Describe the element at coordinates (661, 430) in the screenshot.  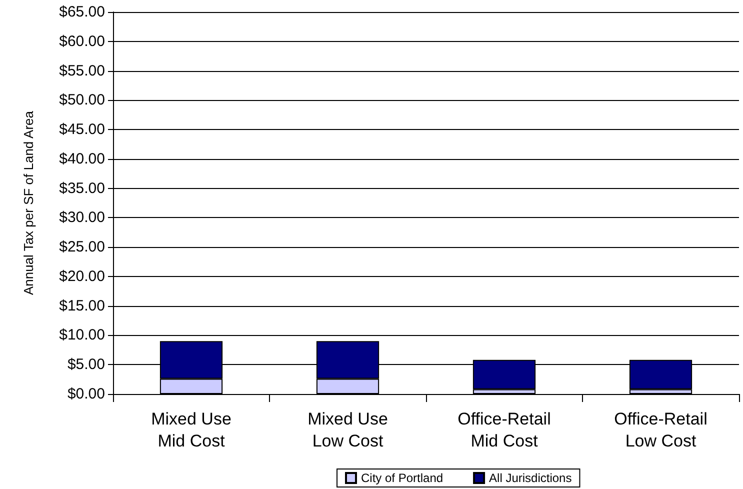
I see `x-tick-label: Office-Retail Low Cost` at that location.